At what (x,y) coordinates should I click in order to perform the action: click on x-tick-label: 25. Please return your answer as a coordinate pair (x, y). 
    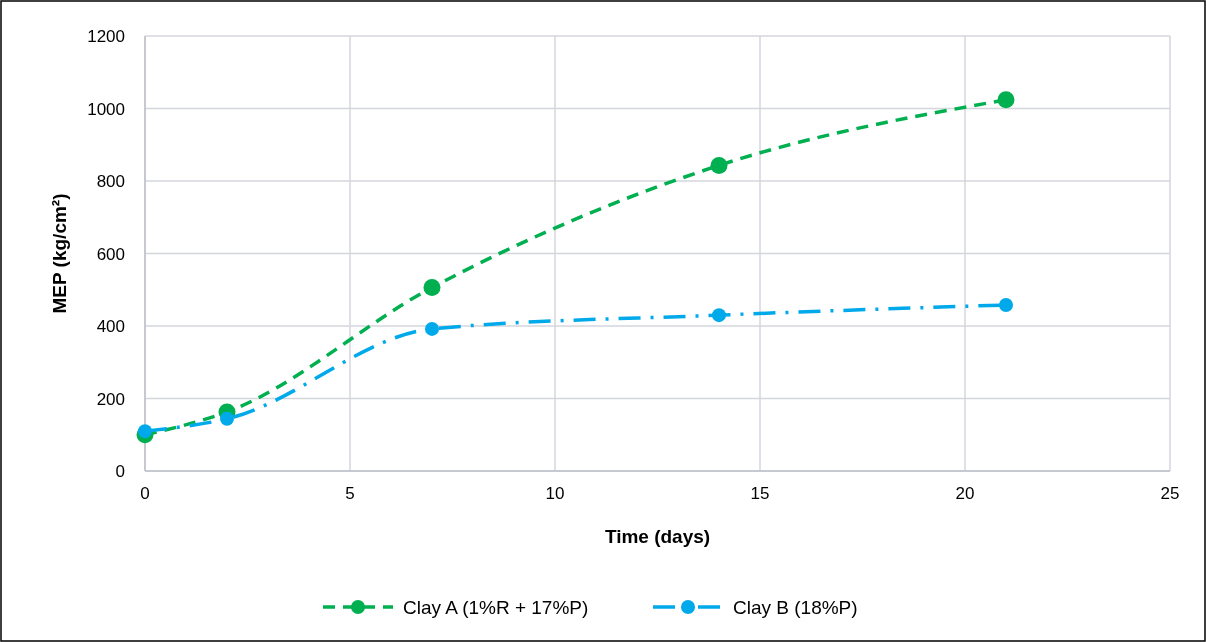
    Looking at the image, I should click on (1170, 493).